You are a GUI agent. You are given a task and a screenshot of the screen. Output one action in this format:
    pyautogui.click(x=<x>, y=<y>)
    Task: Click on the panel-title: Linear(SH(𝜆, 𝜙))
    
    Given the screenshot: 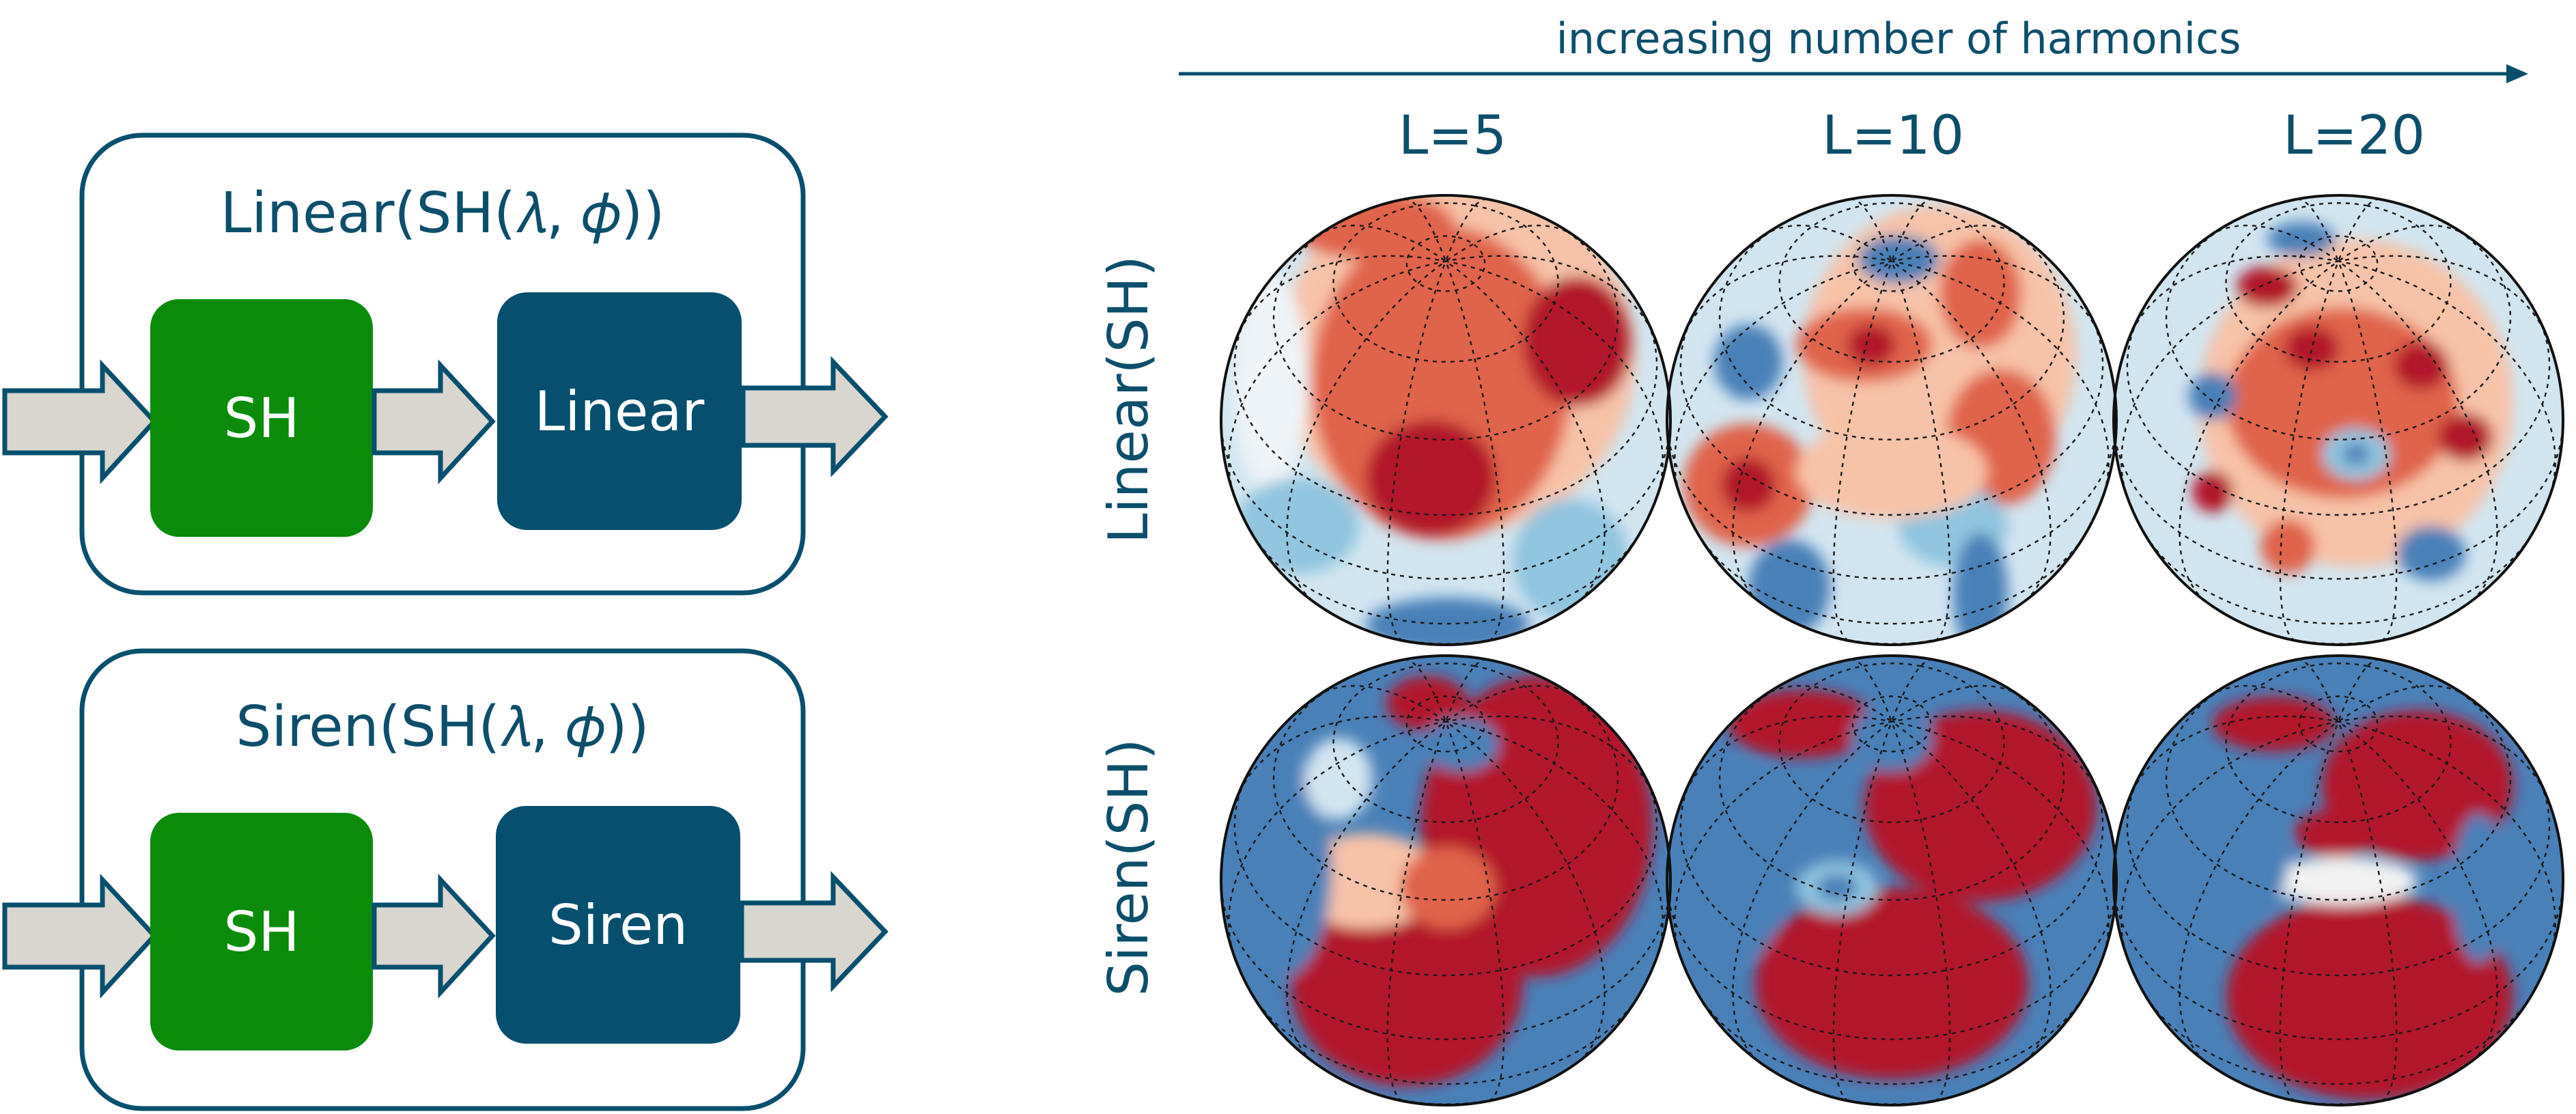 What is the action you would take?
    pyautogui.click(x=443, y=214)
    